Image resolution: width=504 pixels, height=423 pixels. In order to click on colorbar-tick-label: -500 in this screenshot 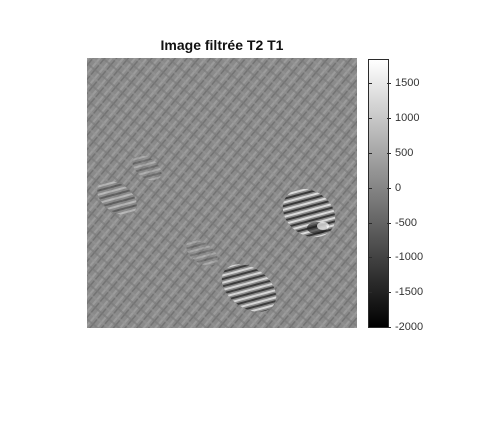, I will do `click(406, 222)`.